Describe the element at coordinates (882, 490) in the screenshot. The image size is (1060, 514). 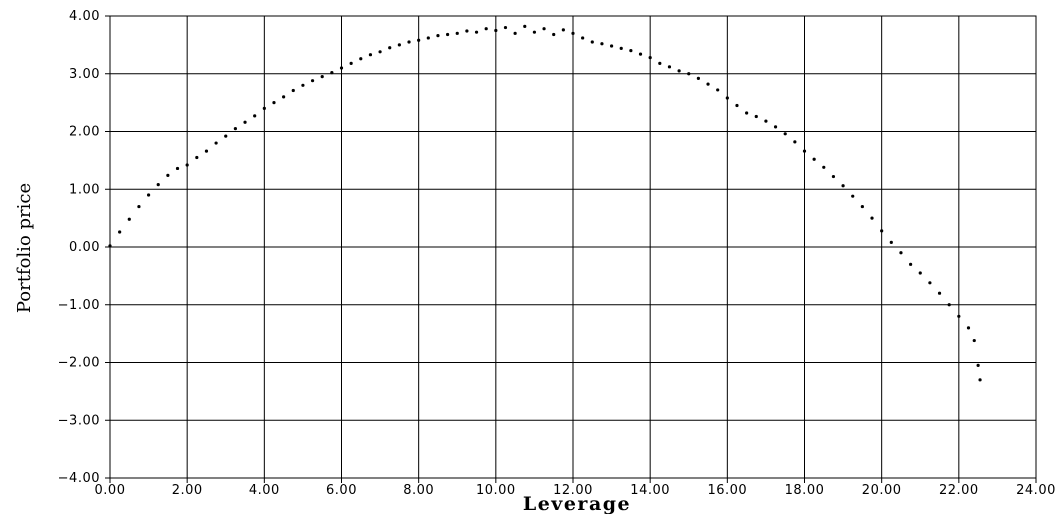
I see `x-tick-label: 20.00` at that location.